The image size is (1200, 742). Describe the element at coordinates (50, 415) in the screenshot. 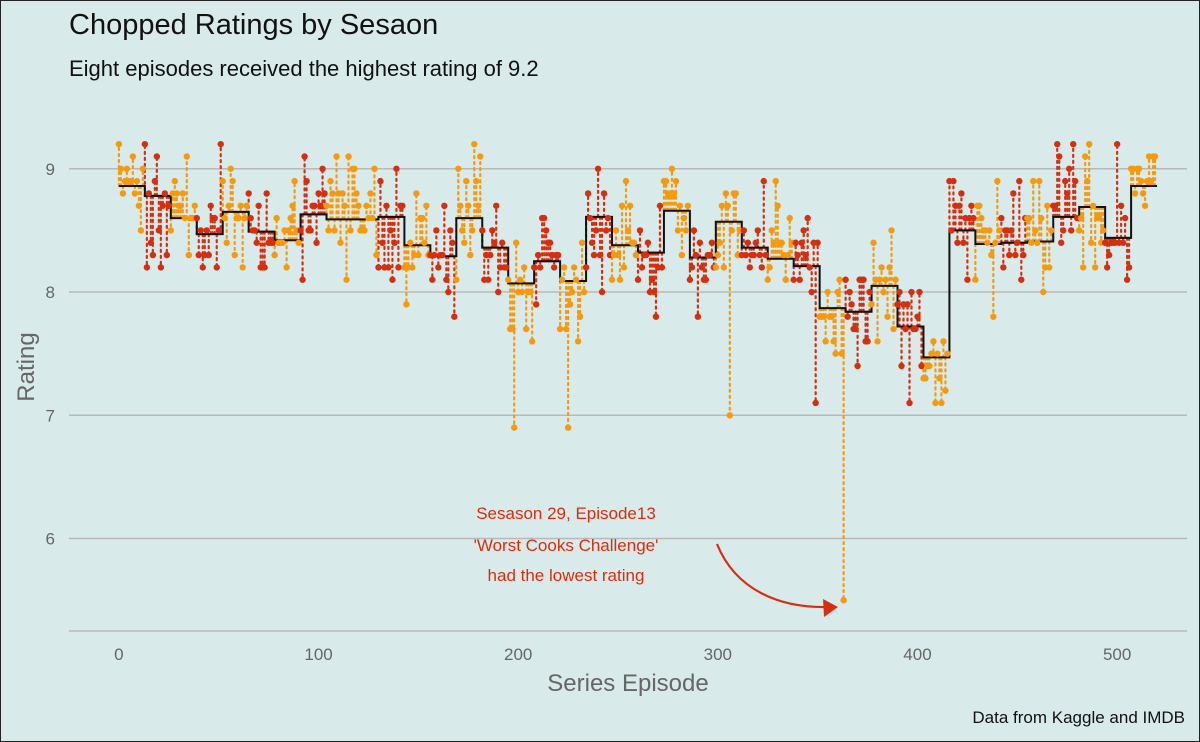

I see `y-tick-7: 7` at that location.